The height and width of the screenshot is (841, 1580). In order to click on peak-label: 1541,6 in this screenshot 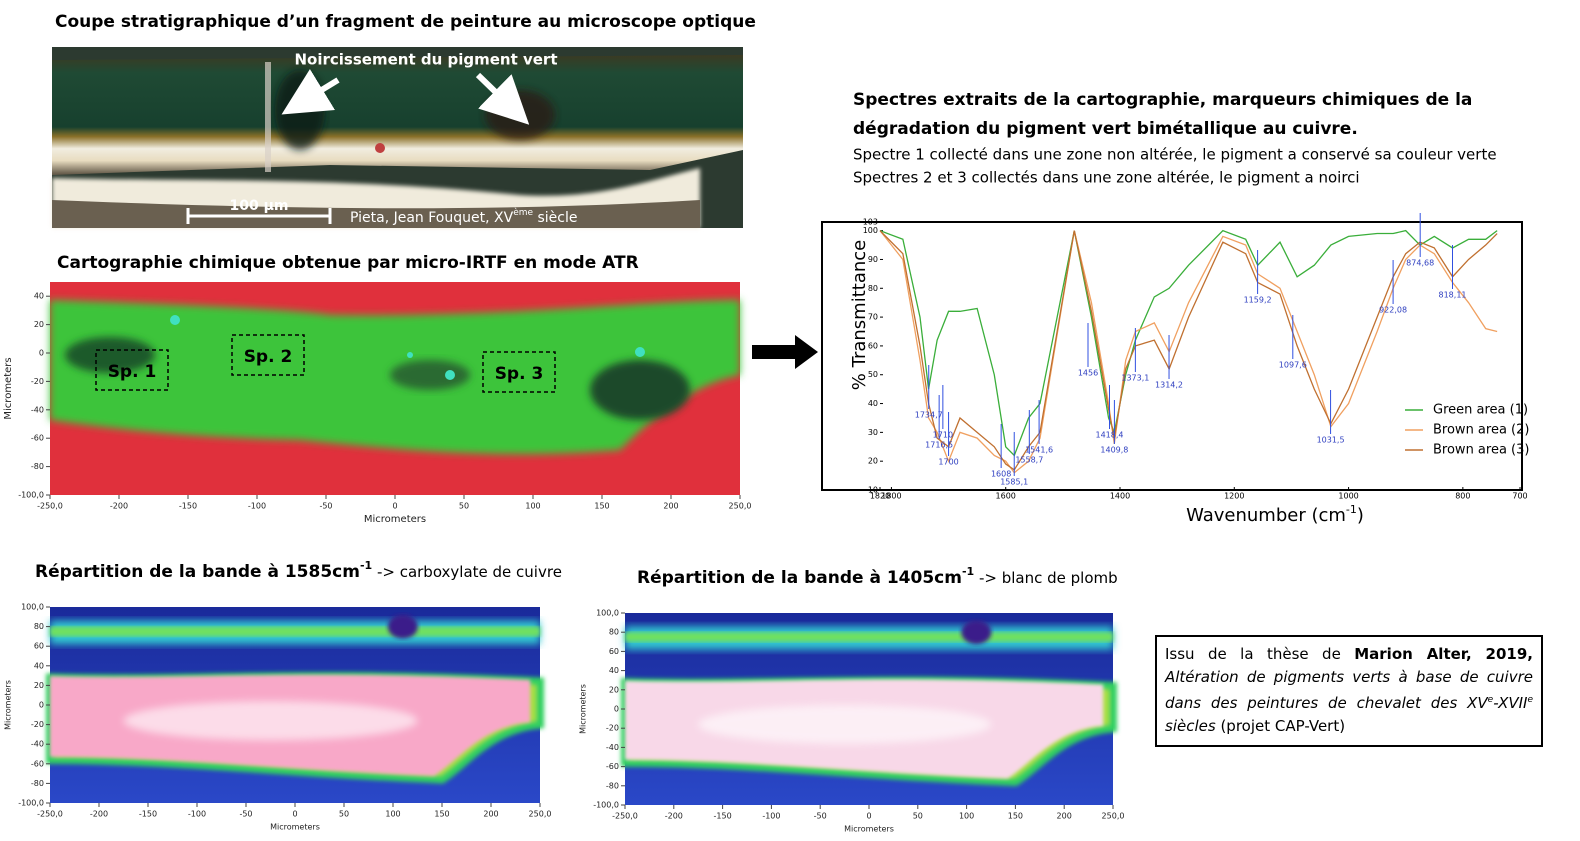, I will do `click(1039, 450)`.